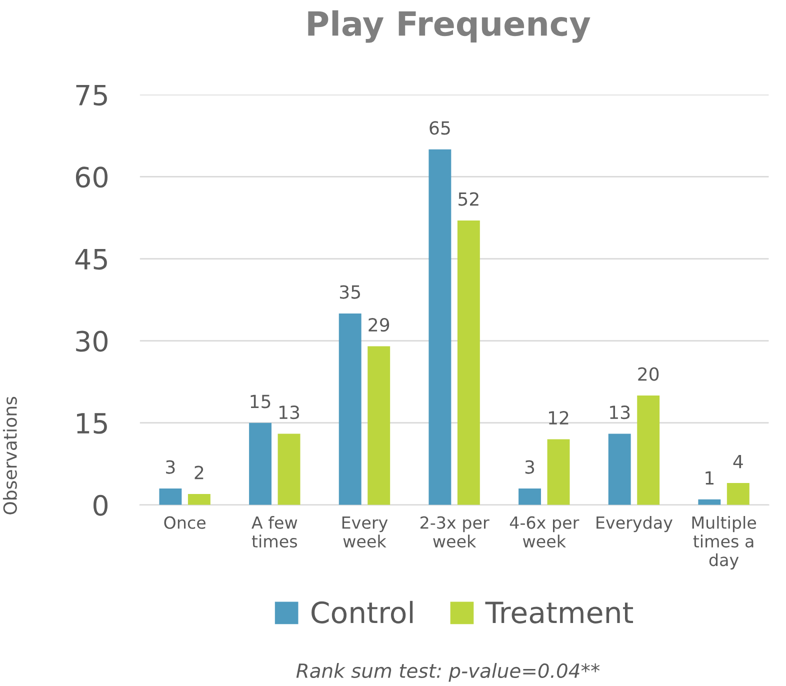 This screenshot has height=686, width=786. I want to click on data-label: 12, so click(558, 417).